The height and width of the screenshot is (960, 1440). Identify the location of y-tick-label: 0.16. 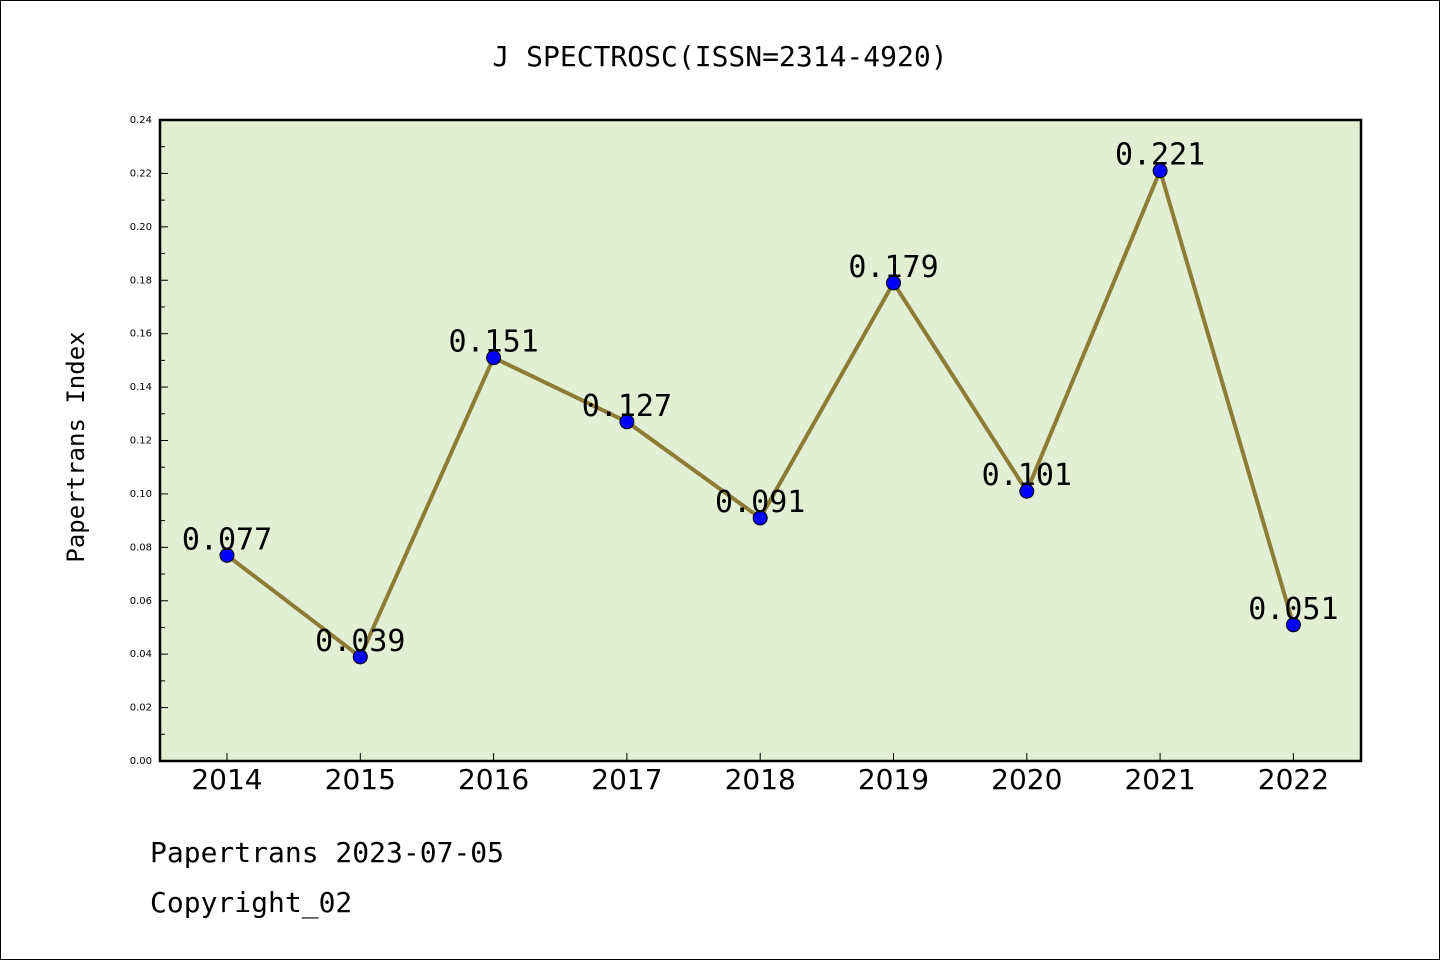
(141, 334).